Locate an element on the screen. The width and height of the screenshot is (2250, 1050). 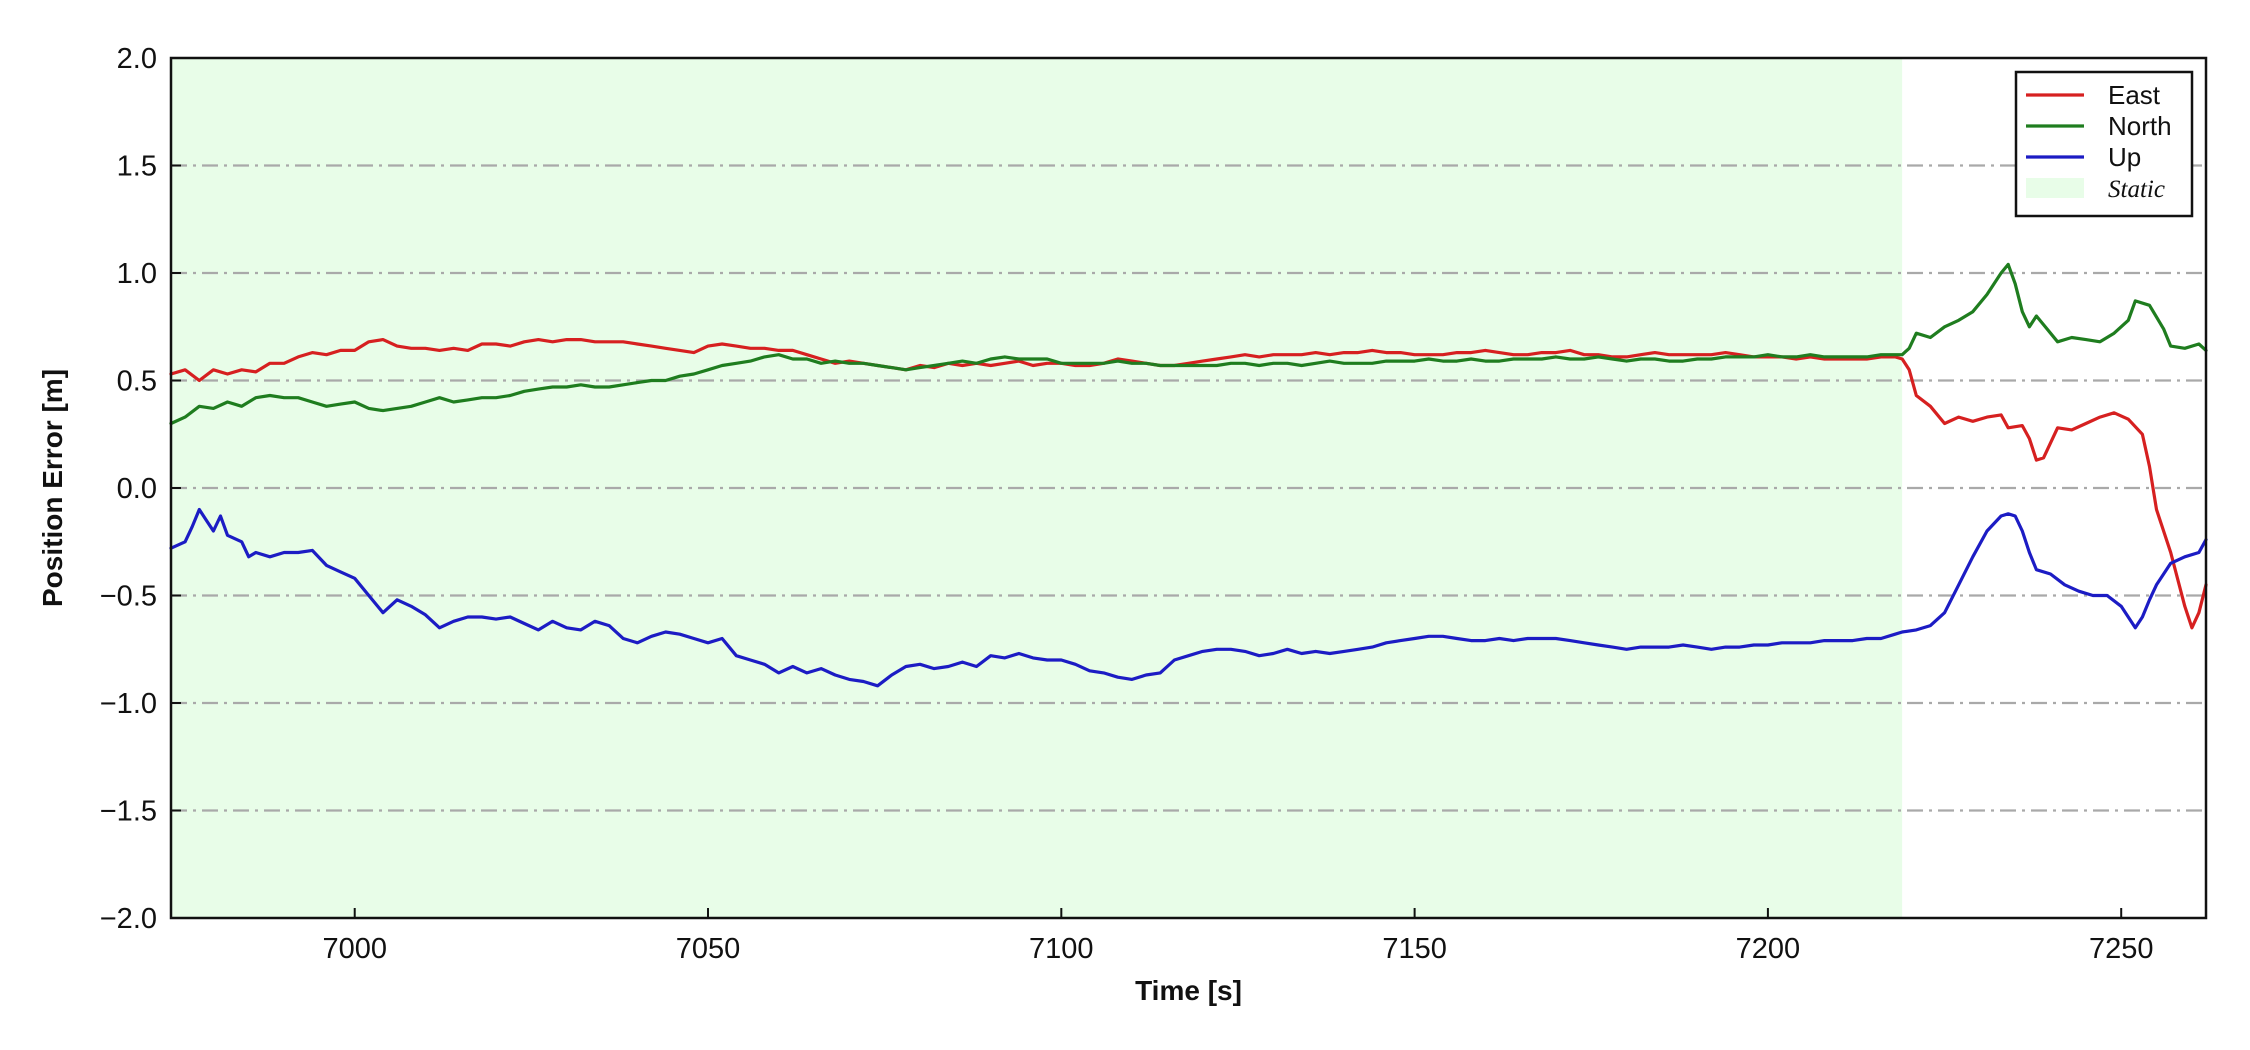
series-line-north is located at coordinates (1188, 344).